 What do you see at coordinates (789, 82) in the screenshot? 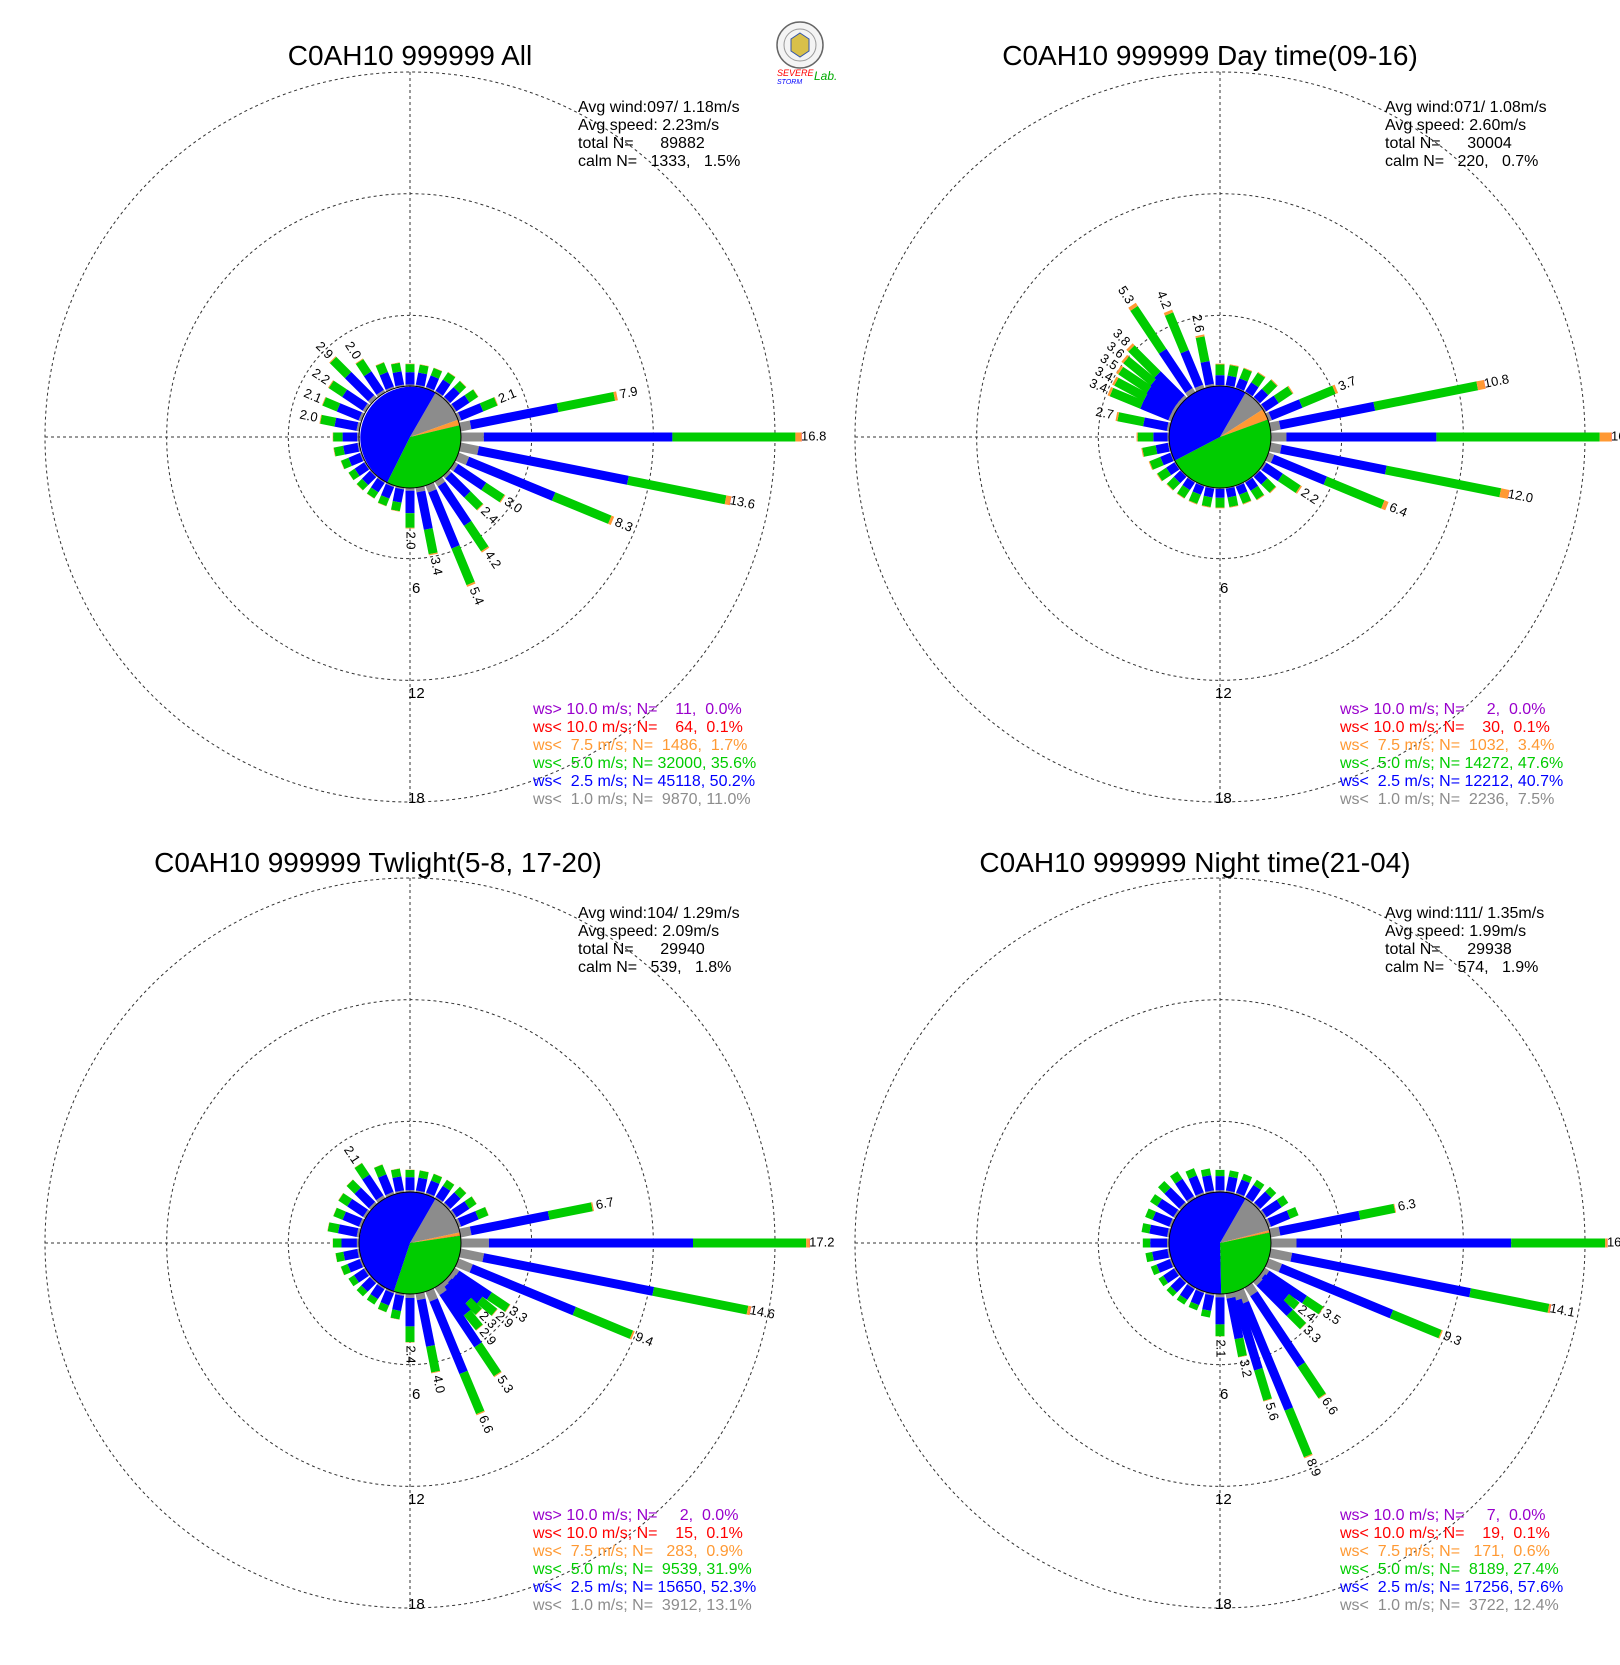
I see `logo-storm-text: STORM` at bounding box center [789, 82].